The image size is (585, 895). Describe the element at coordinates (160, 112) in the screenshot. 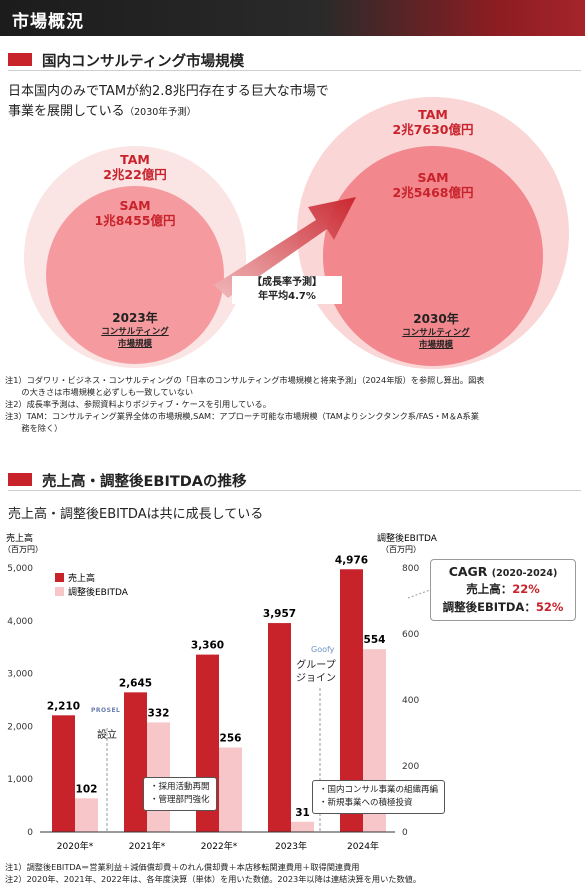

I see `lead-note: （2030年予測）` at that location.